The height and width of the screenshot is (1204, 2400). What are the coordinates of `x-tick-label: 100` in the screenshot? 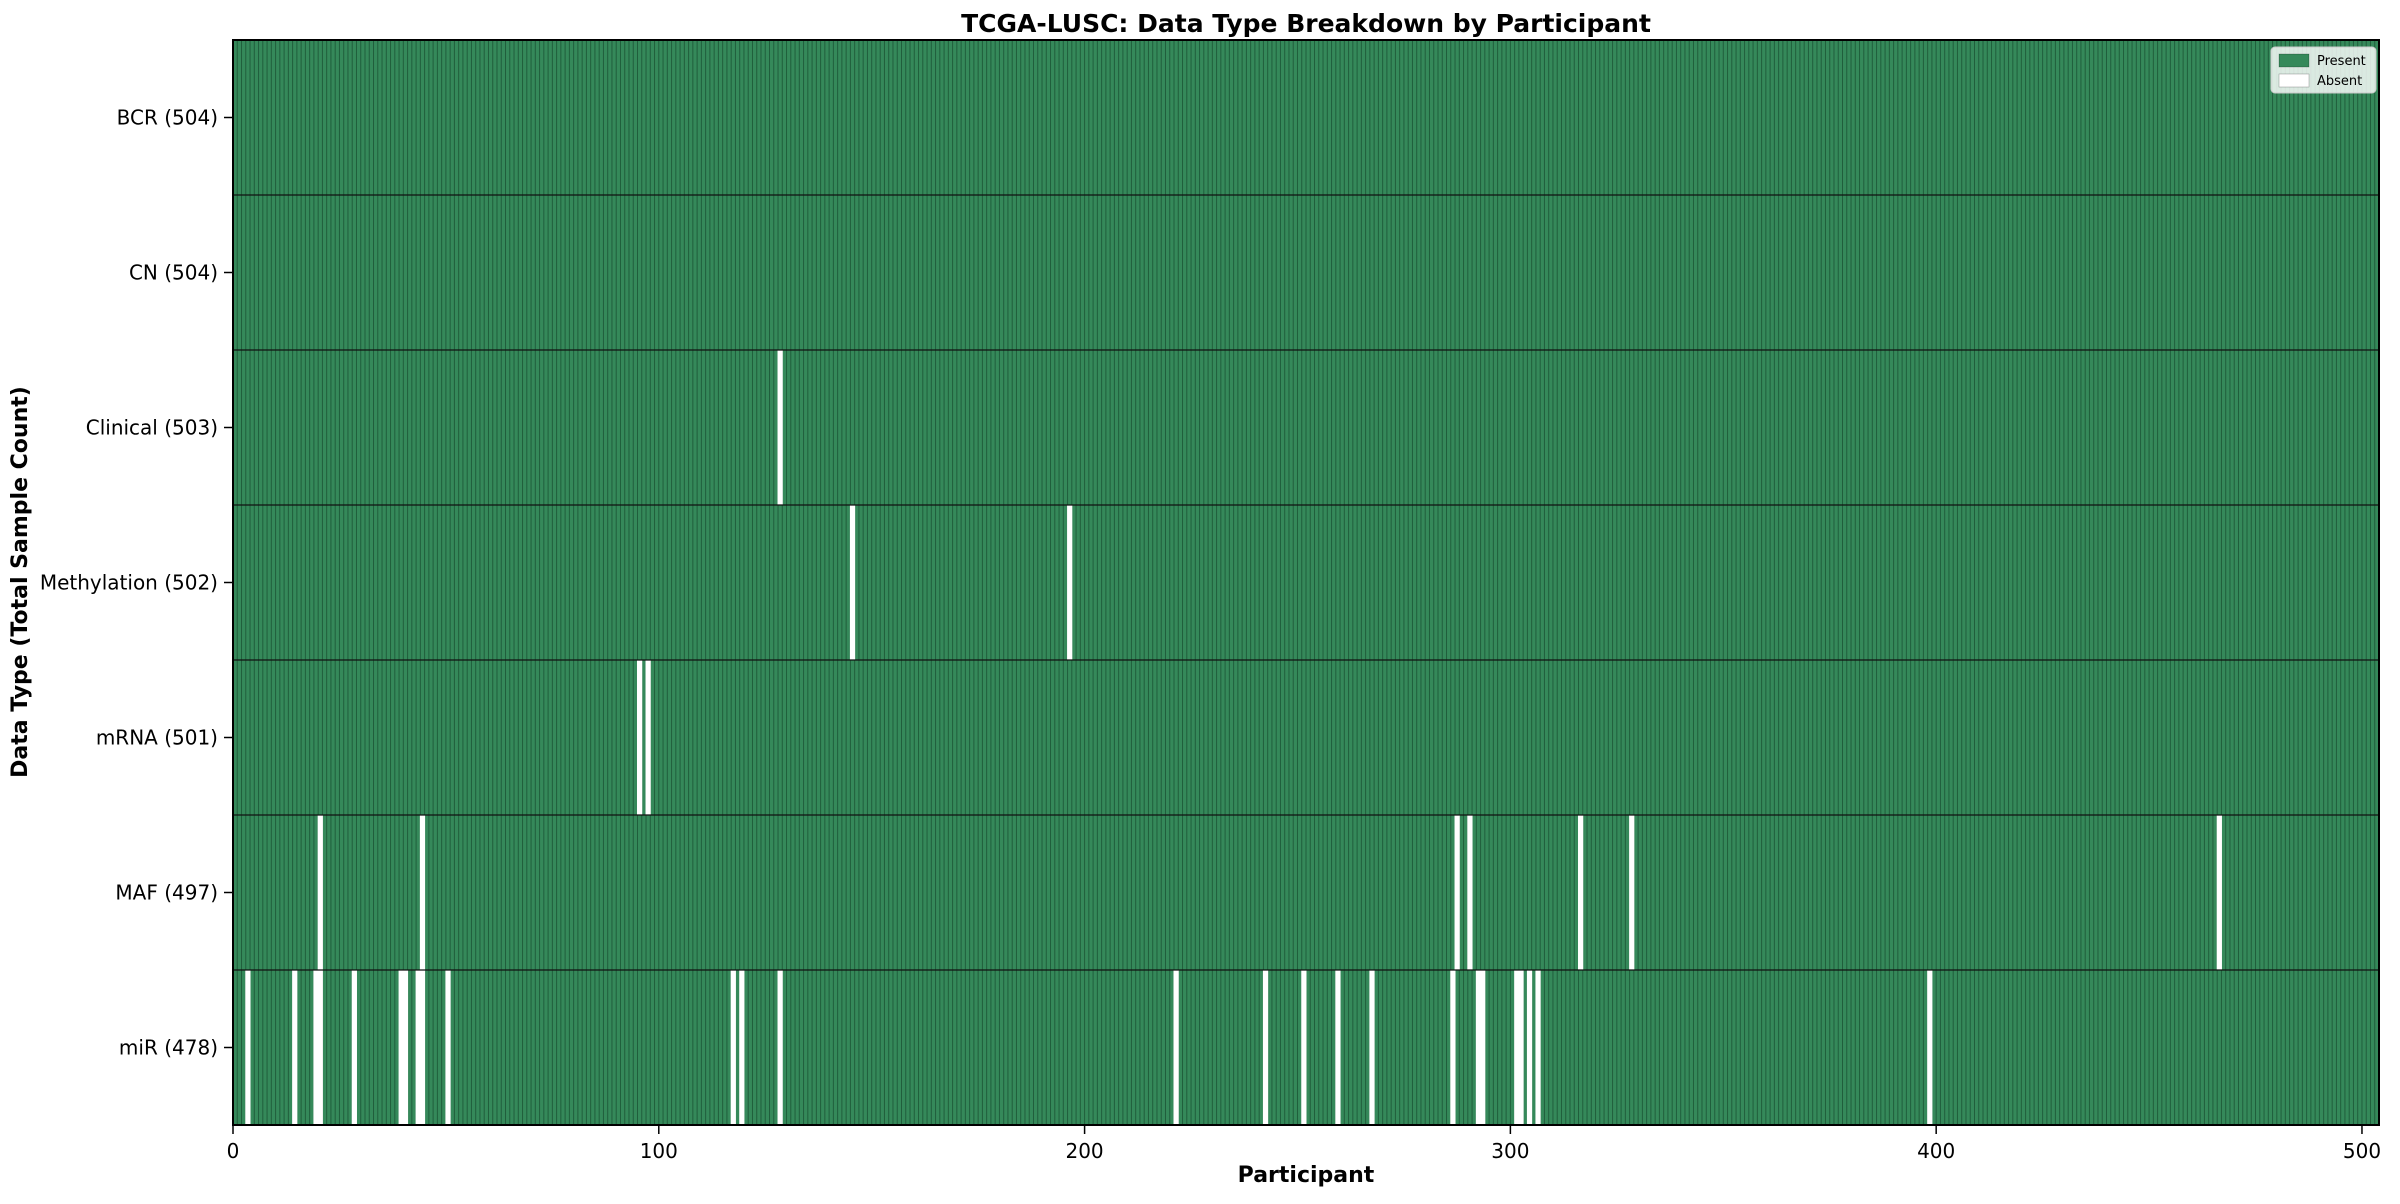 It's located at (659, 1151).